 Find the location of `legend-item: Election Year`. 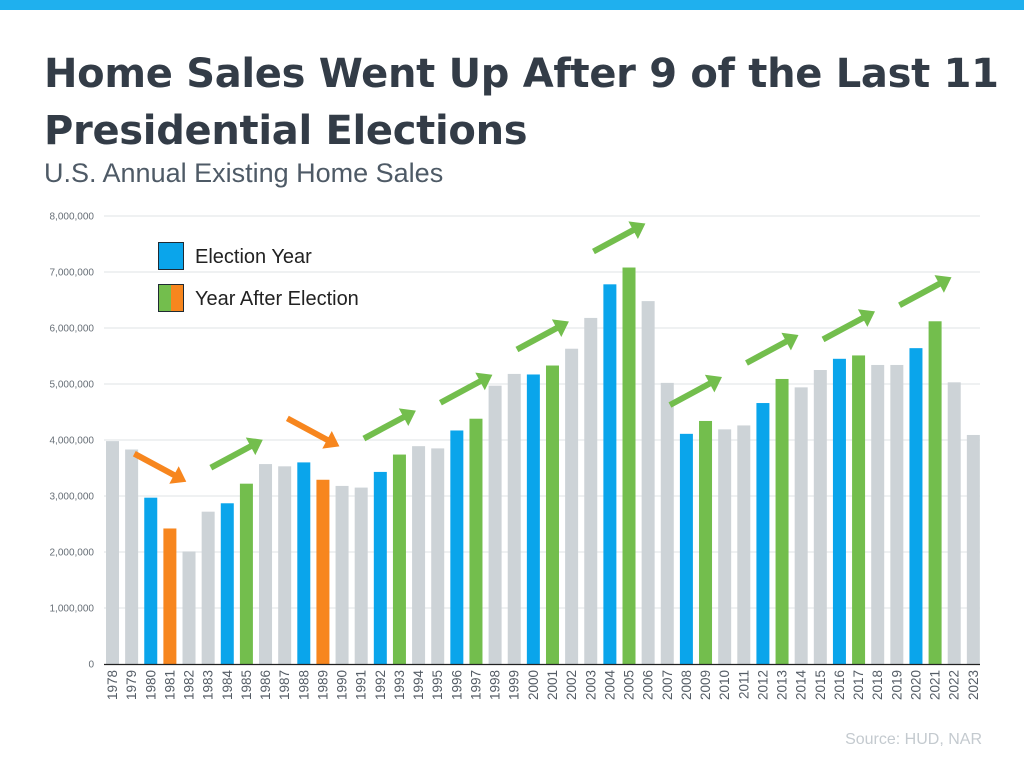

legend-item: Election Year is located at coordinates (235, 256).